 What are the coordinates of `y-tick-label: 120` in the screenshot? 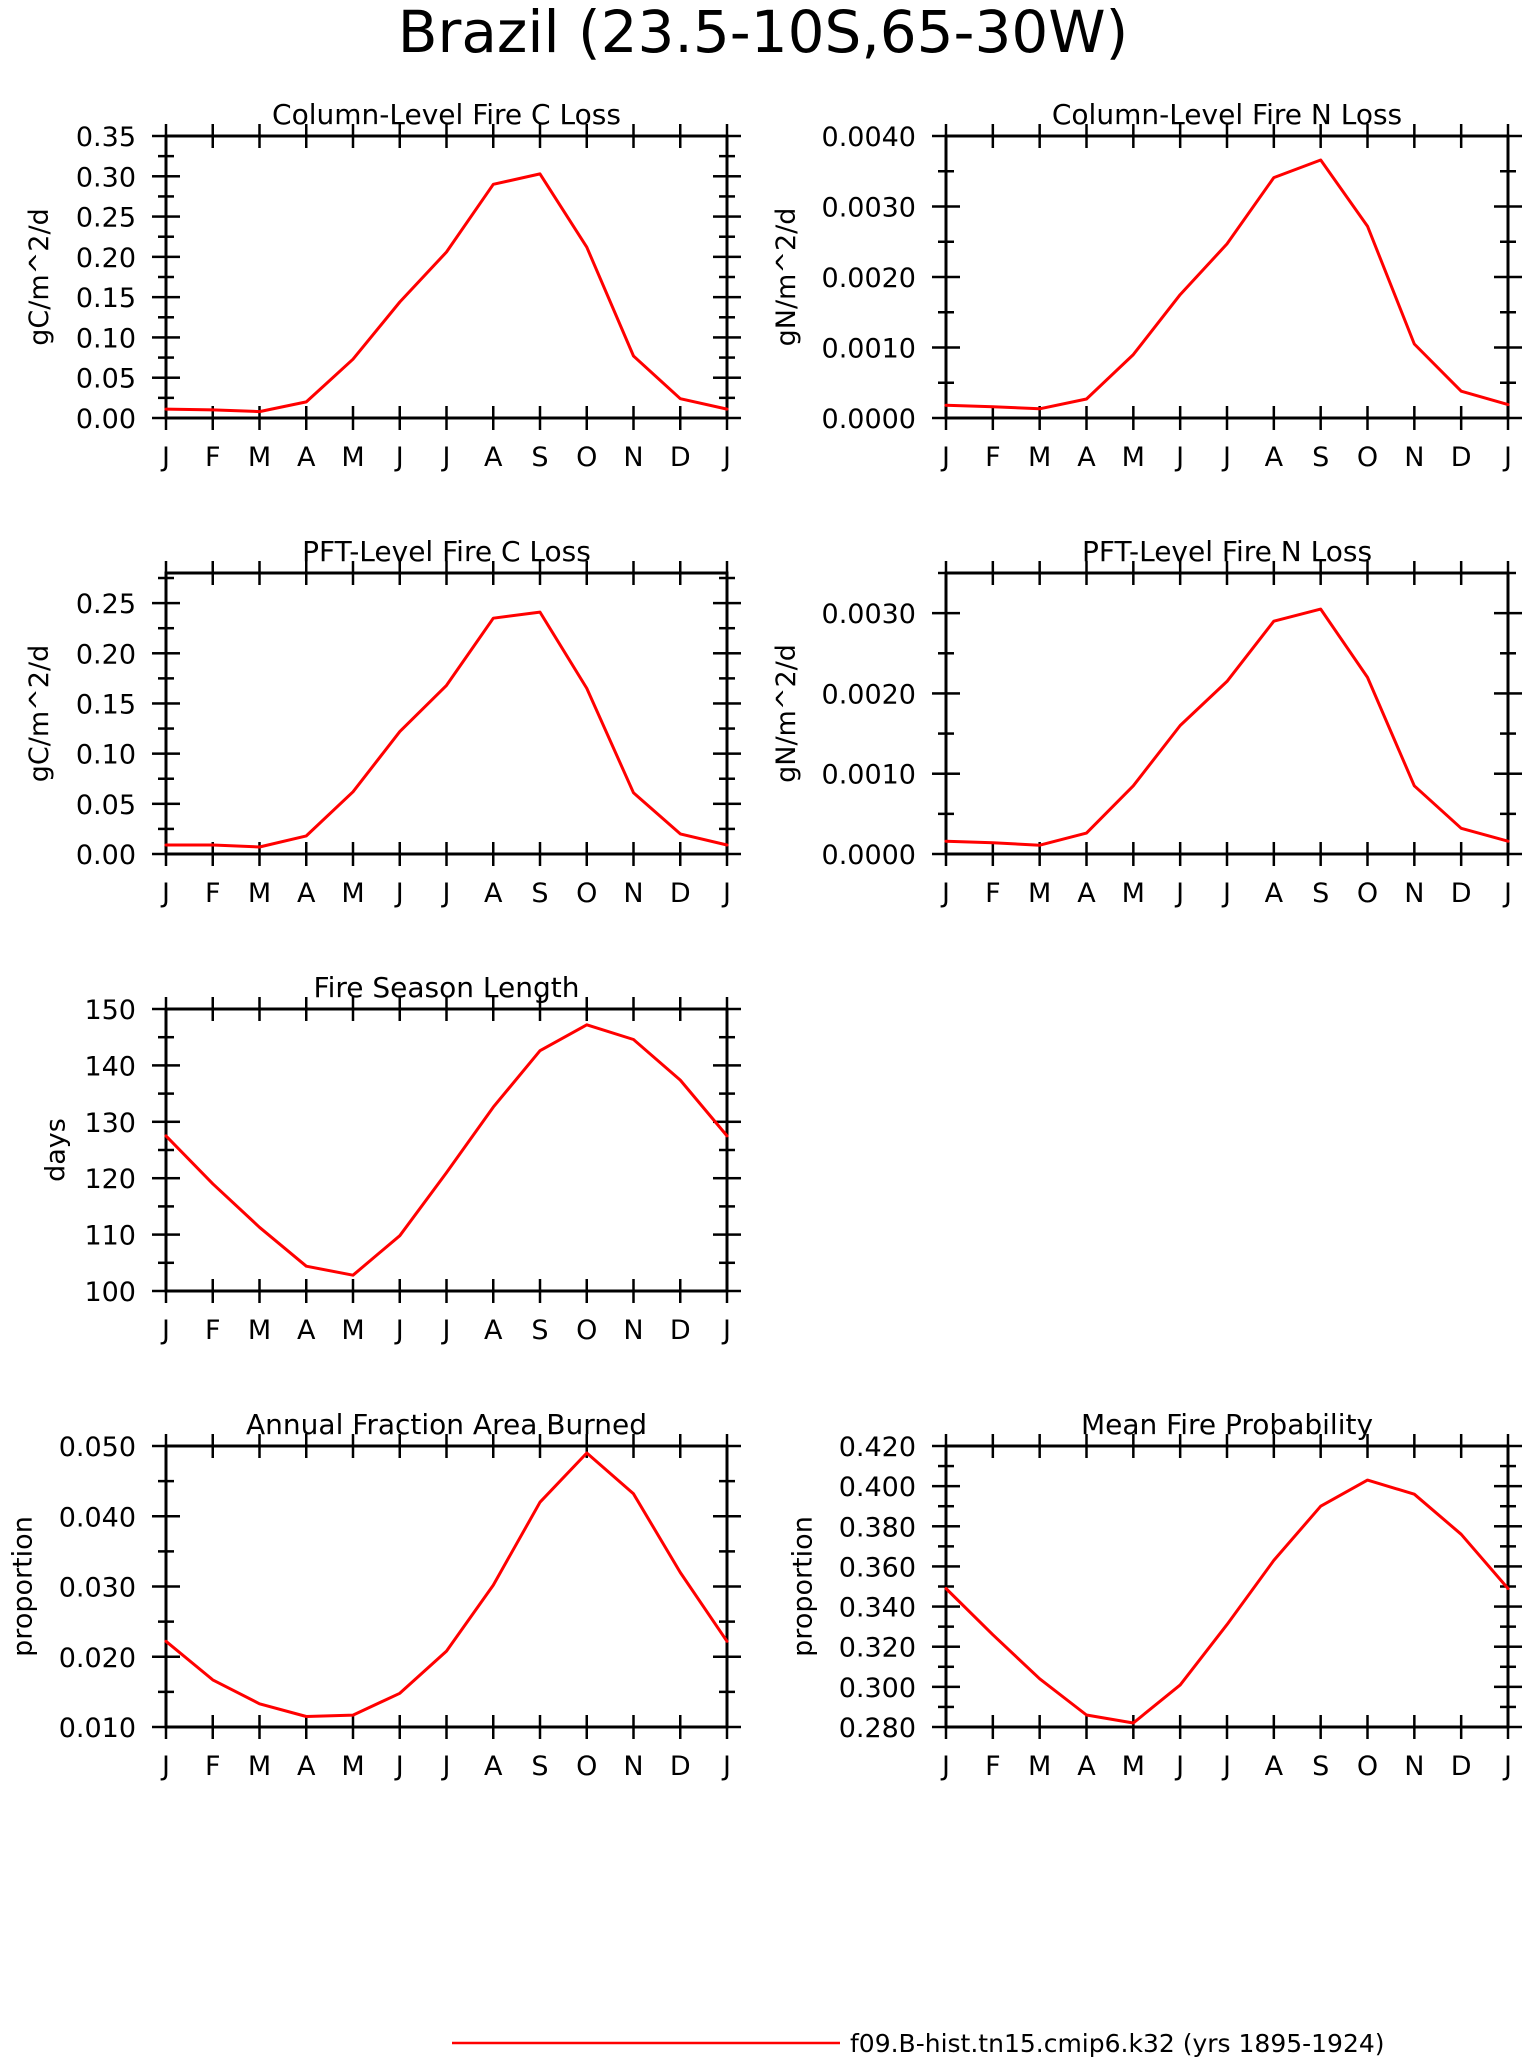 It's located at (110, 1179).